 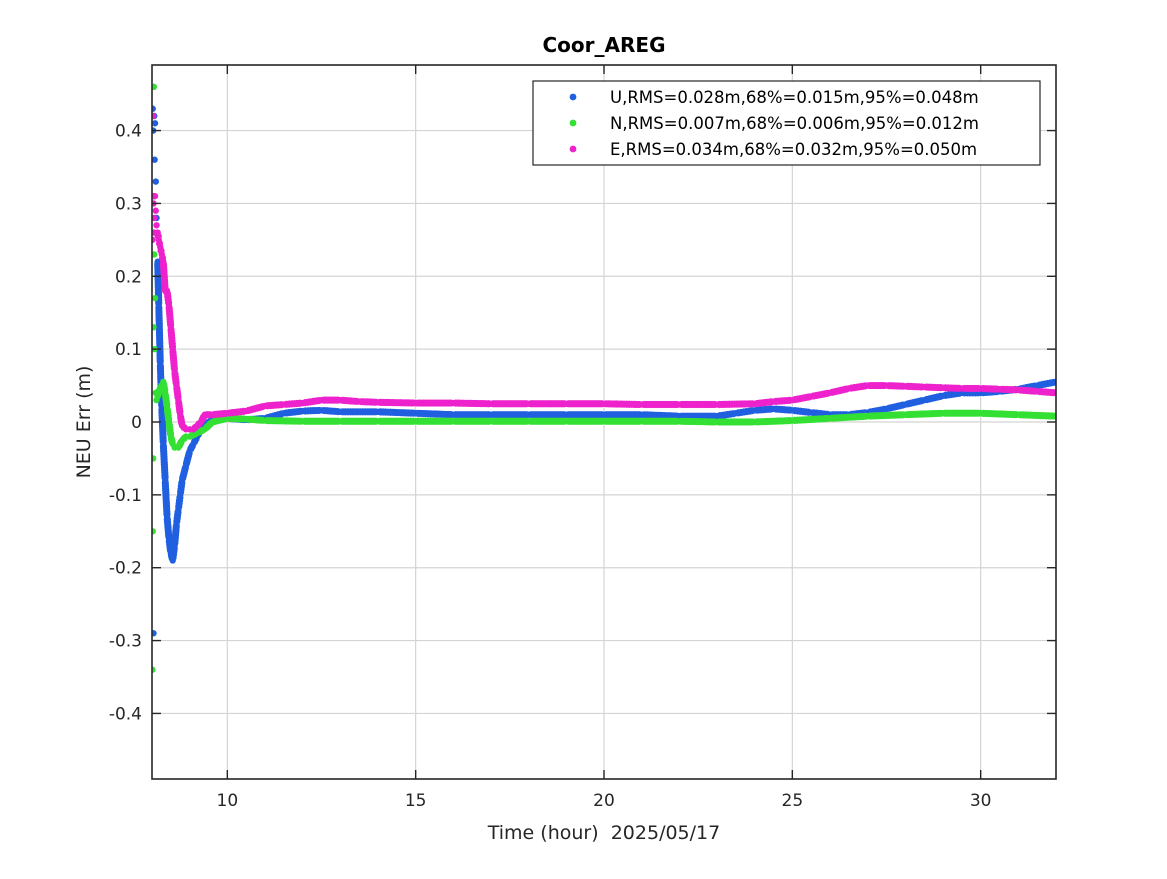 I want to click on legend-label: U,RMS=0.028m,68%=0.015m,95%=0.048m, so click(x=794, y=97).